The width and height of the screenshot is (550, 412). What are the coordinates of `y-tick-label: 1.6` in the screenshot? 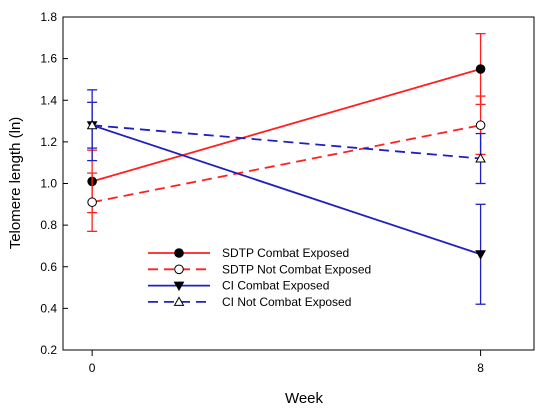 It's located at (48, 59).